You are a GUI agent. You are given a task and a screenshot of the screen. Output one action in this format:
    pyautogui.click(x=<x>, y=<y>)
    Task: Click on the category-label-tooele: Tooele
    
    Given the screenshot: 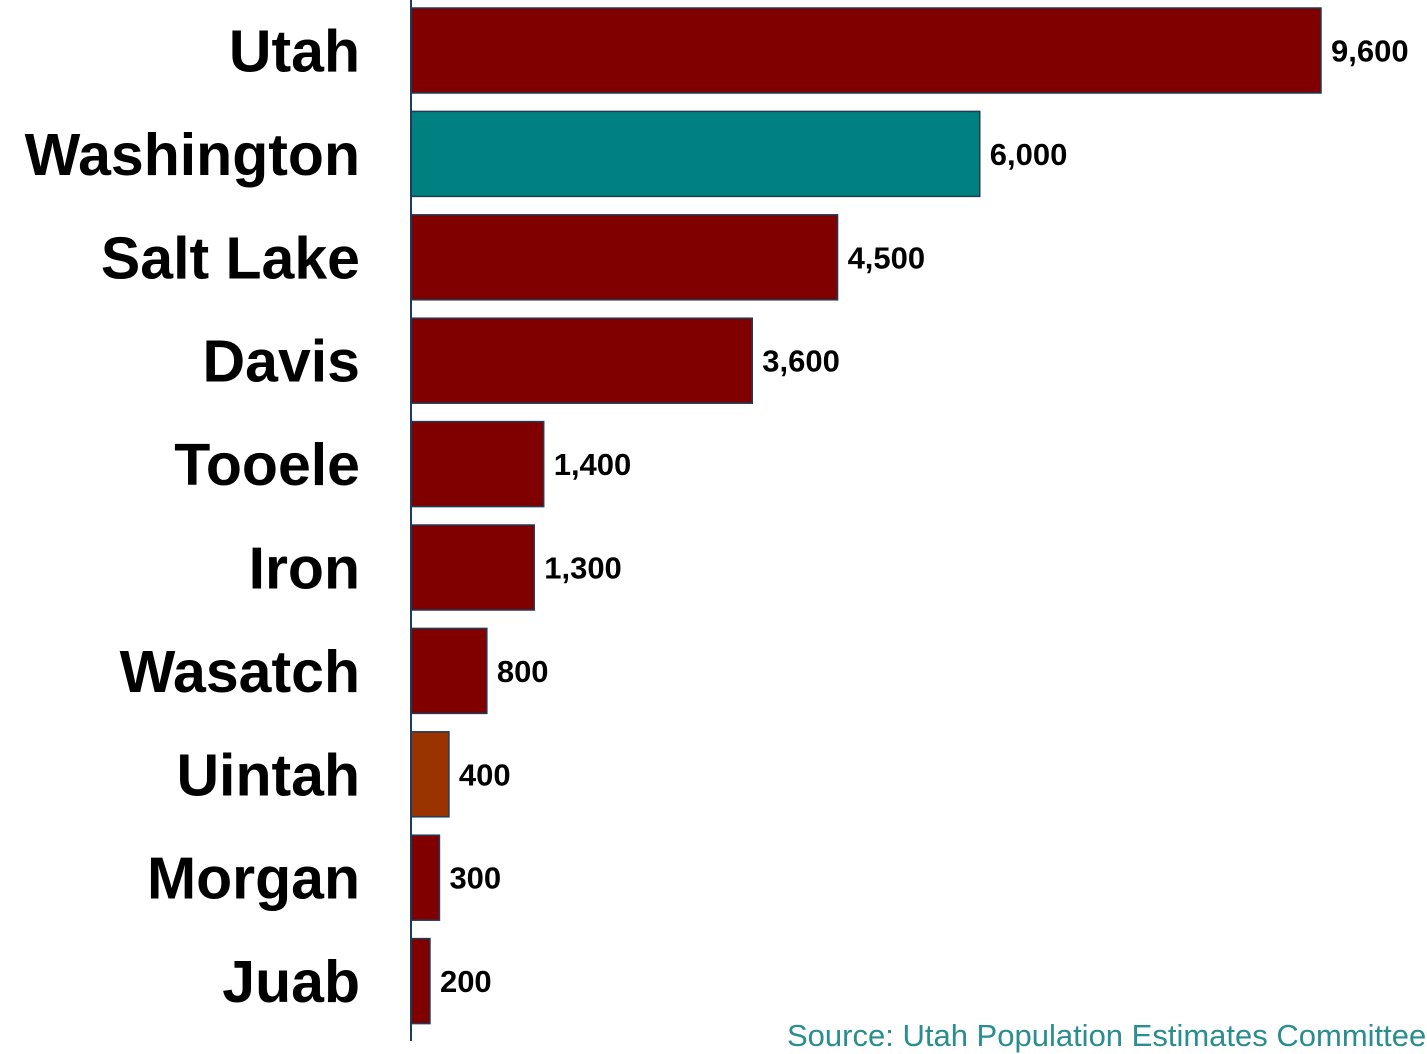 What is the action you would take?
    pyautogui.click(x=267, y=465)
    